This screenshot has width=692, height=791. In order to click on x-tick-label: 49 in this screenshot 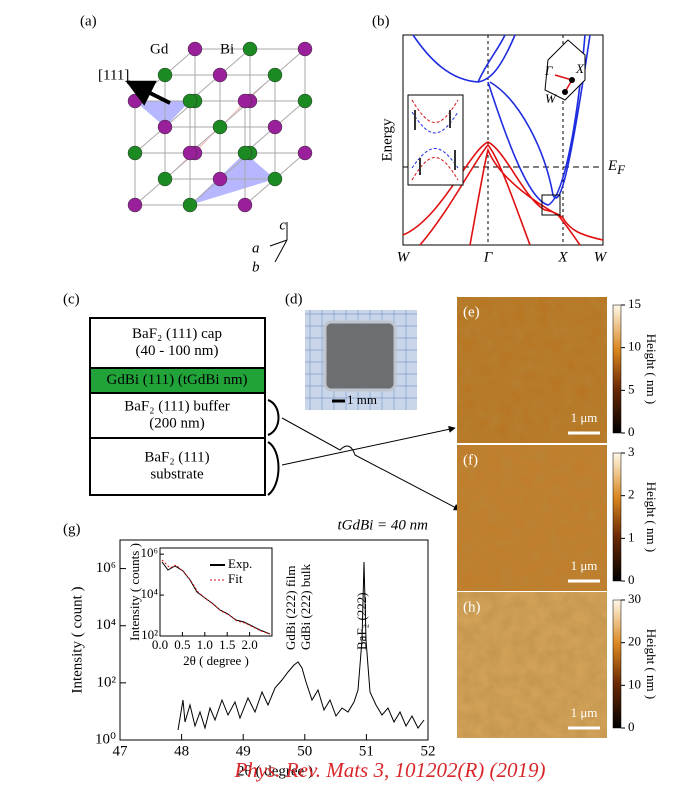, I will do `click(243, 751)`.